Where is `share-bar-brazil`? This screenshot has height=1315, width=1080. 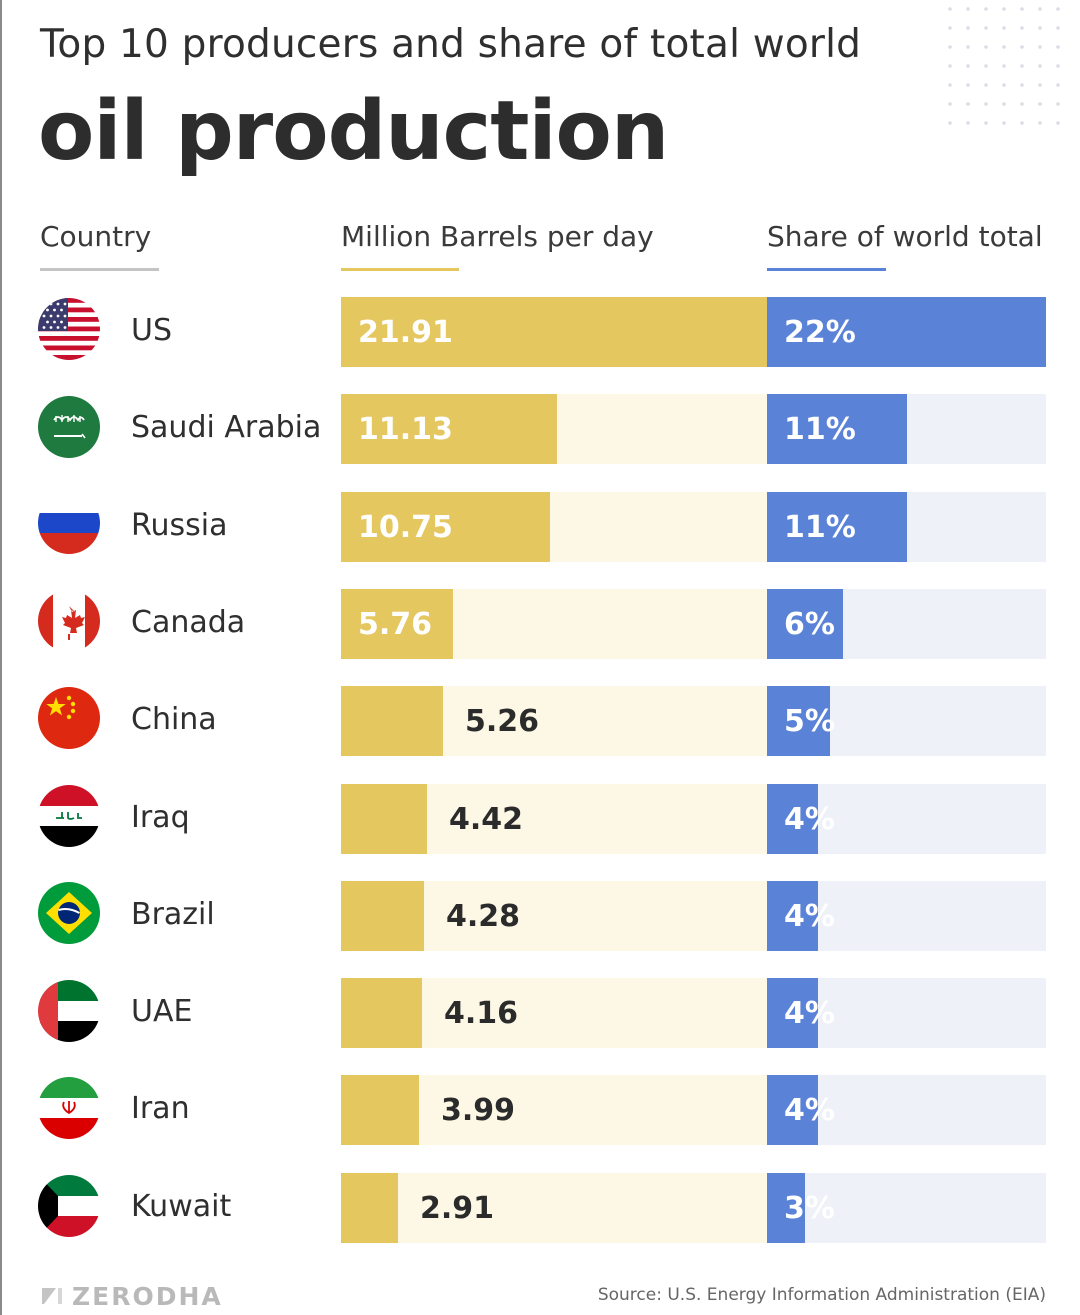
share-bar-brazil is located at coordinates (792, 915).